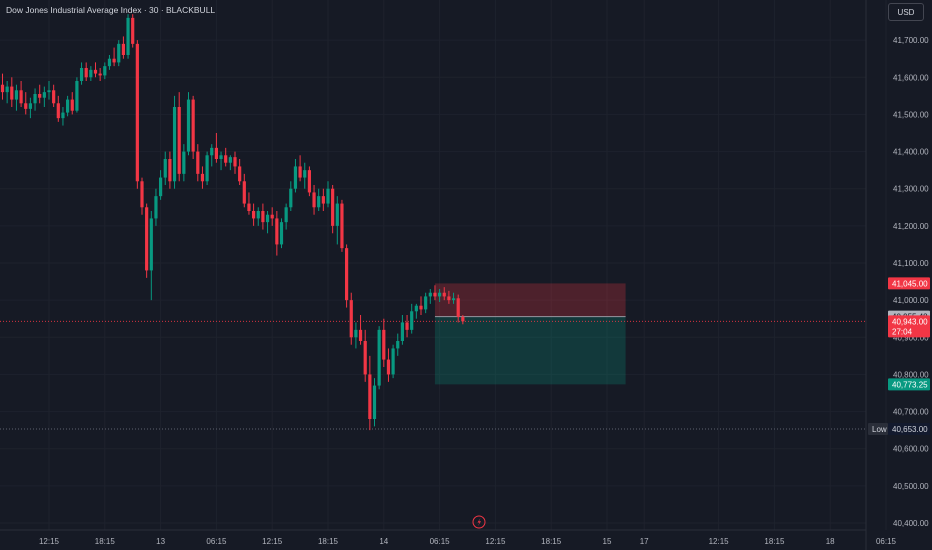 Image resolution: width=932 pixels, height=550 pixels. What do you see at coordinates (530, 350) in the screenshot?
I see `take-profit-zone` at bounding box center [530, 350].